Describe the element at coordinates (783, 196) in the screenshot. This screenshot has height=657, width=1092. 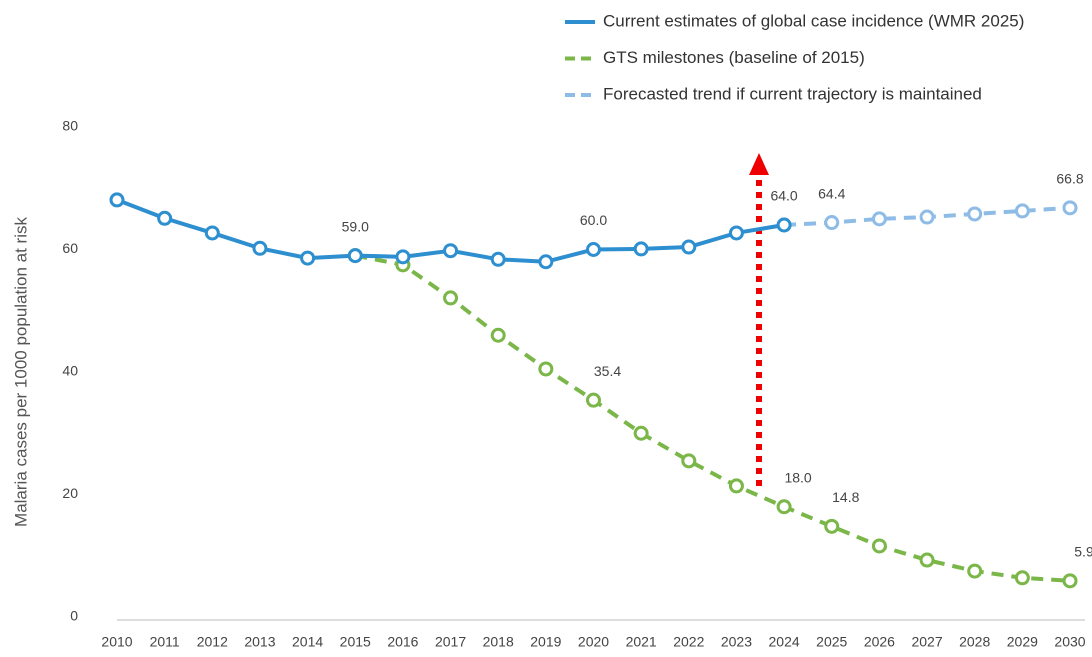
I see `data-label: 64.0` at that location.